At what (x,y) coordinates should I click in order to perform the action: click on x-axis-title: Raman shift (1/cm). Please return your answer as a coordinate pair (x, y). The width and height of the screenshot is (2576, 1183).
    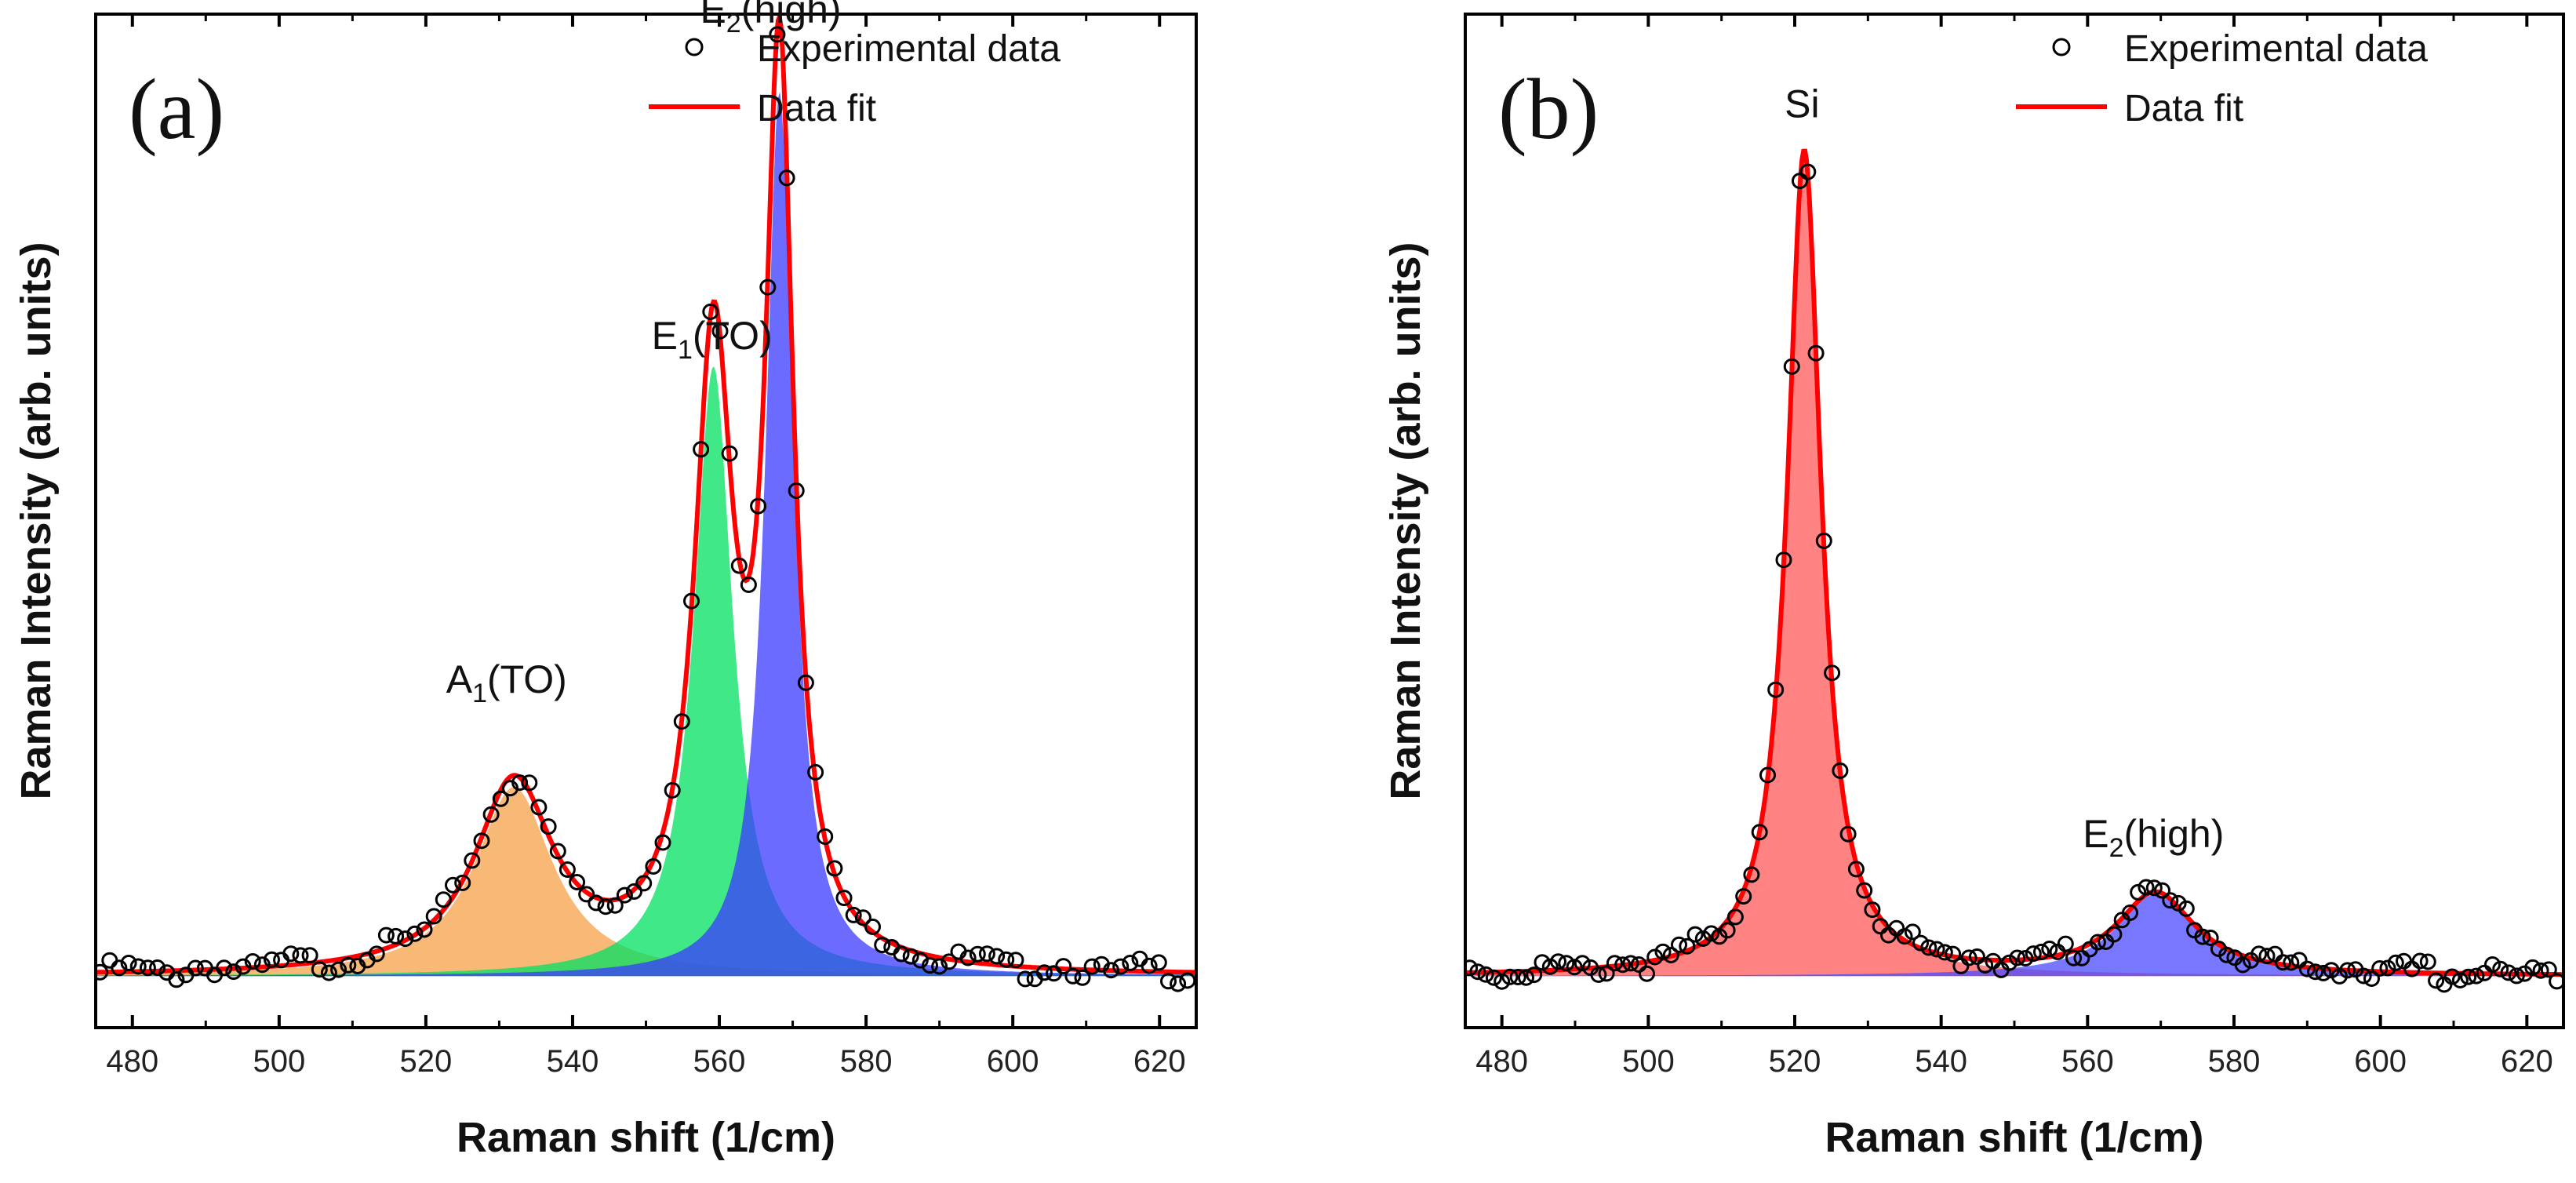
    Looking at the image, I should click on (2014, 1137).